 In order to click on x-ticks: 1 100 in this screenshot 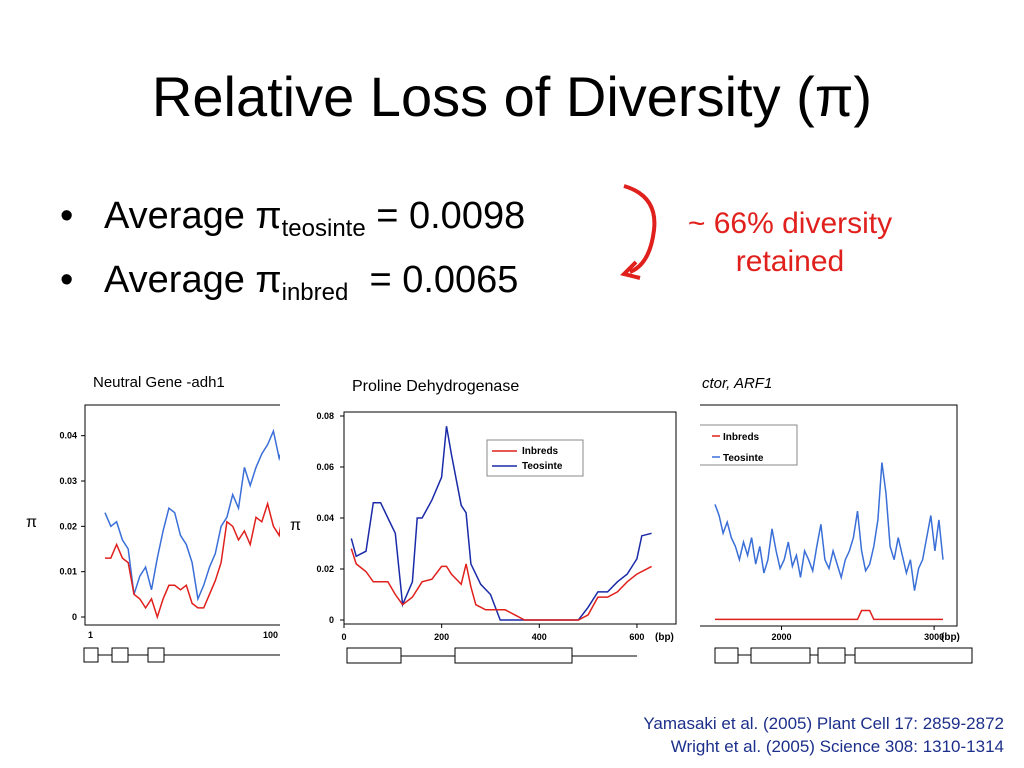, I will do `click(183, 635)`.